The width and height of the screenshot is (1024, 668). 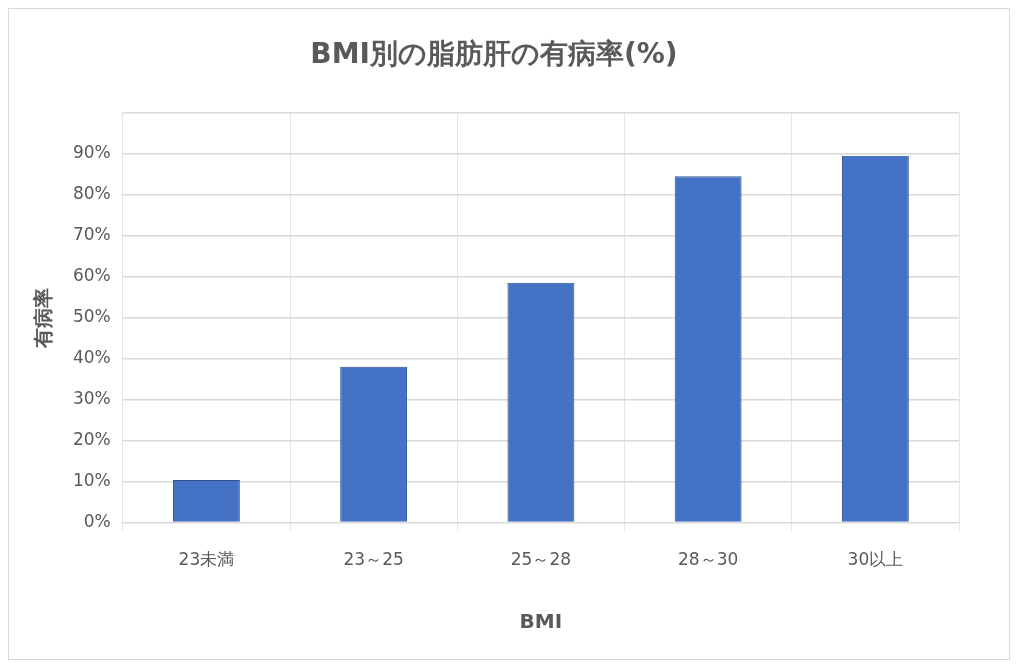 What do you see at coordinates (91, 357) in the screenshot?
I see `y-tick-label: 40%` at bounding box center [91, 357].